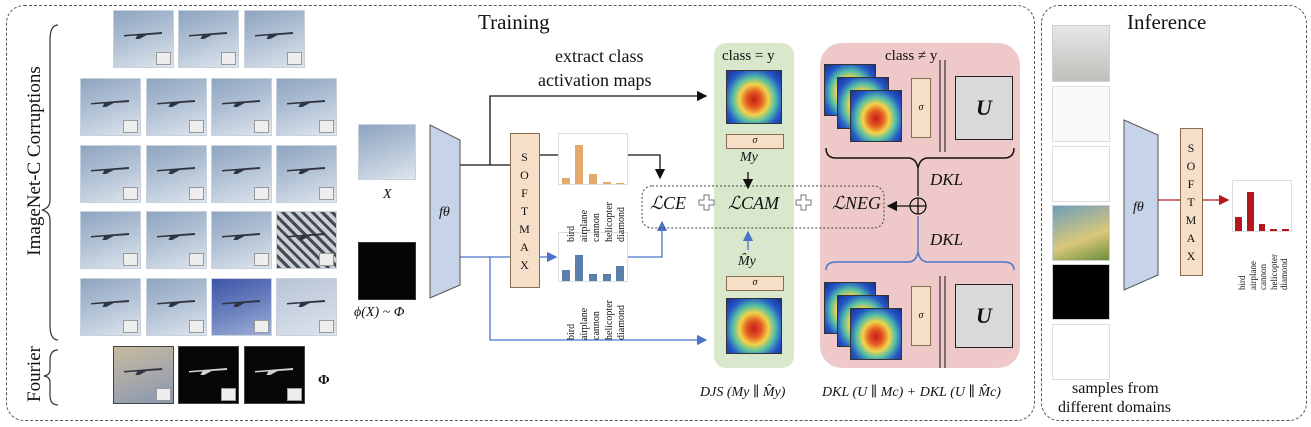  What do you see at coordinates (1167, 22) in the screenshot?
I see `inference-heading: Inference` at bounding box center [1167, 22].